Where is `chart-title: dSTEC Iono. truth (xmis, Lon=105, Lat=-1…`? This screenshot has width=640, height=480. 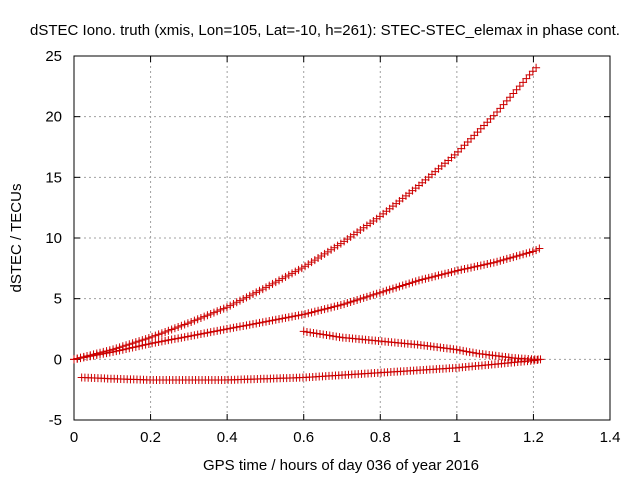 chart-title: dSTEC Iono. truth (xmis, Lon=105, Lat=-1… is located at coordinates (325, 30).